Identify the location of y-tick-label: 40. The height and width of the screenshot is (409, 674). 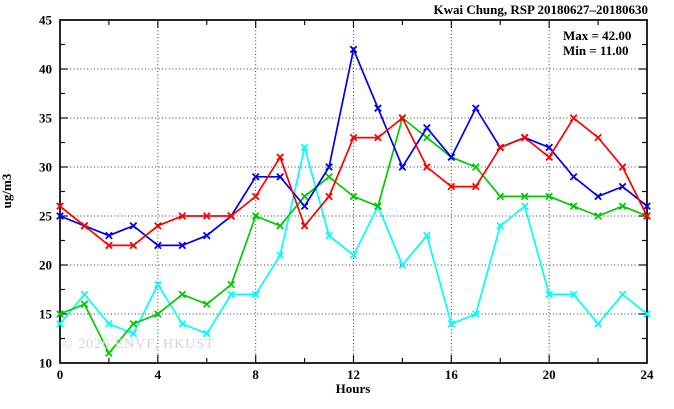
(45, 69).